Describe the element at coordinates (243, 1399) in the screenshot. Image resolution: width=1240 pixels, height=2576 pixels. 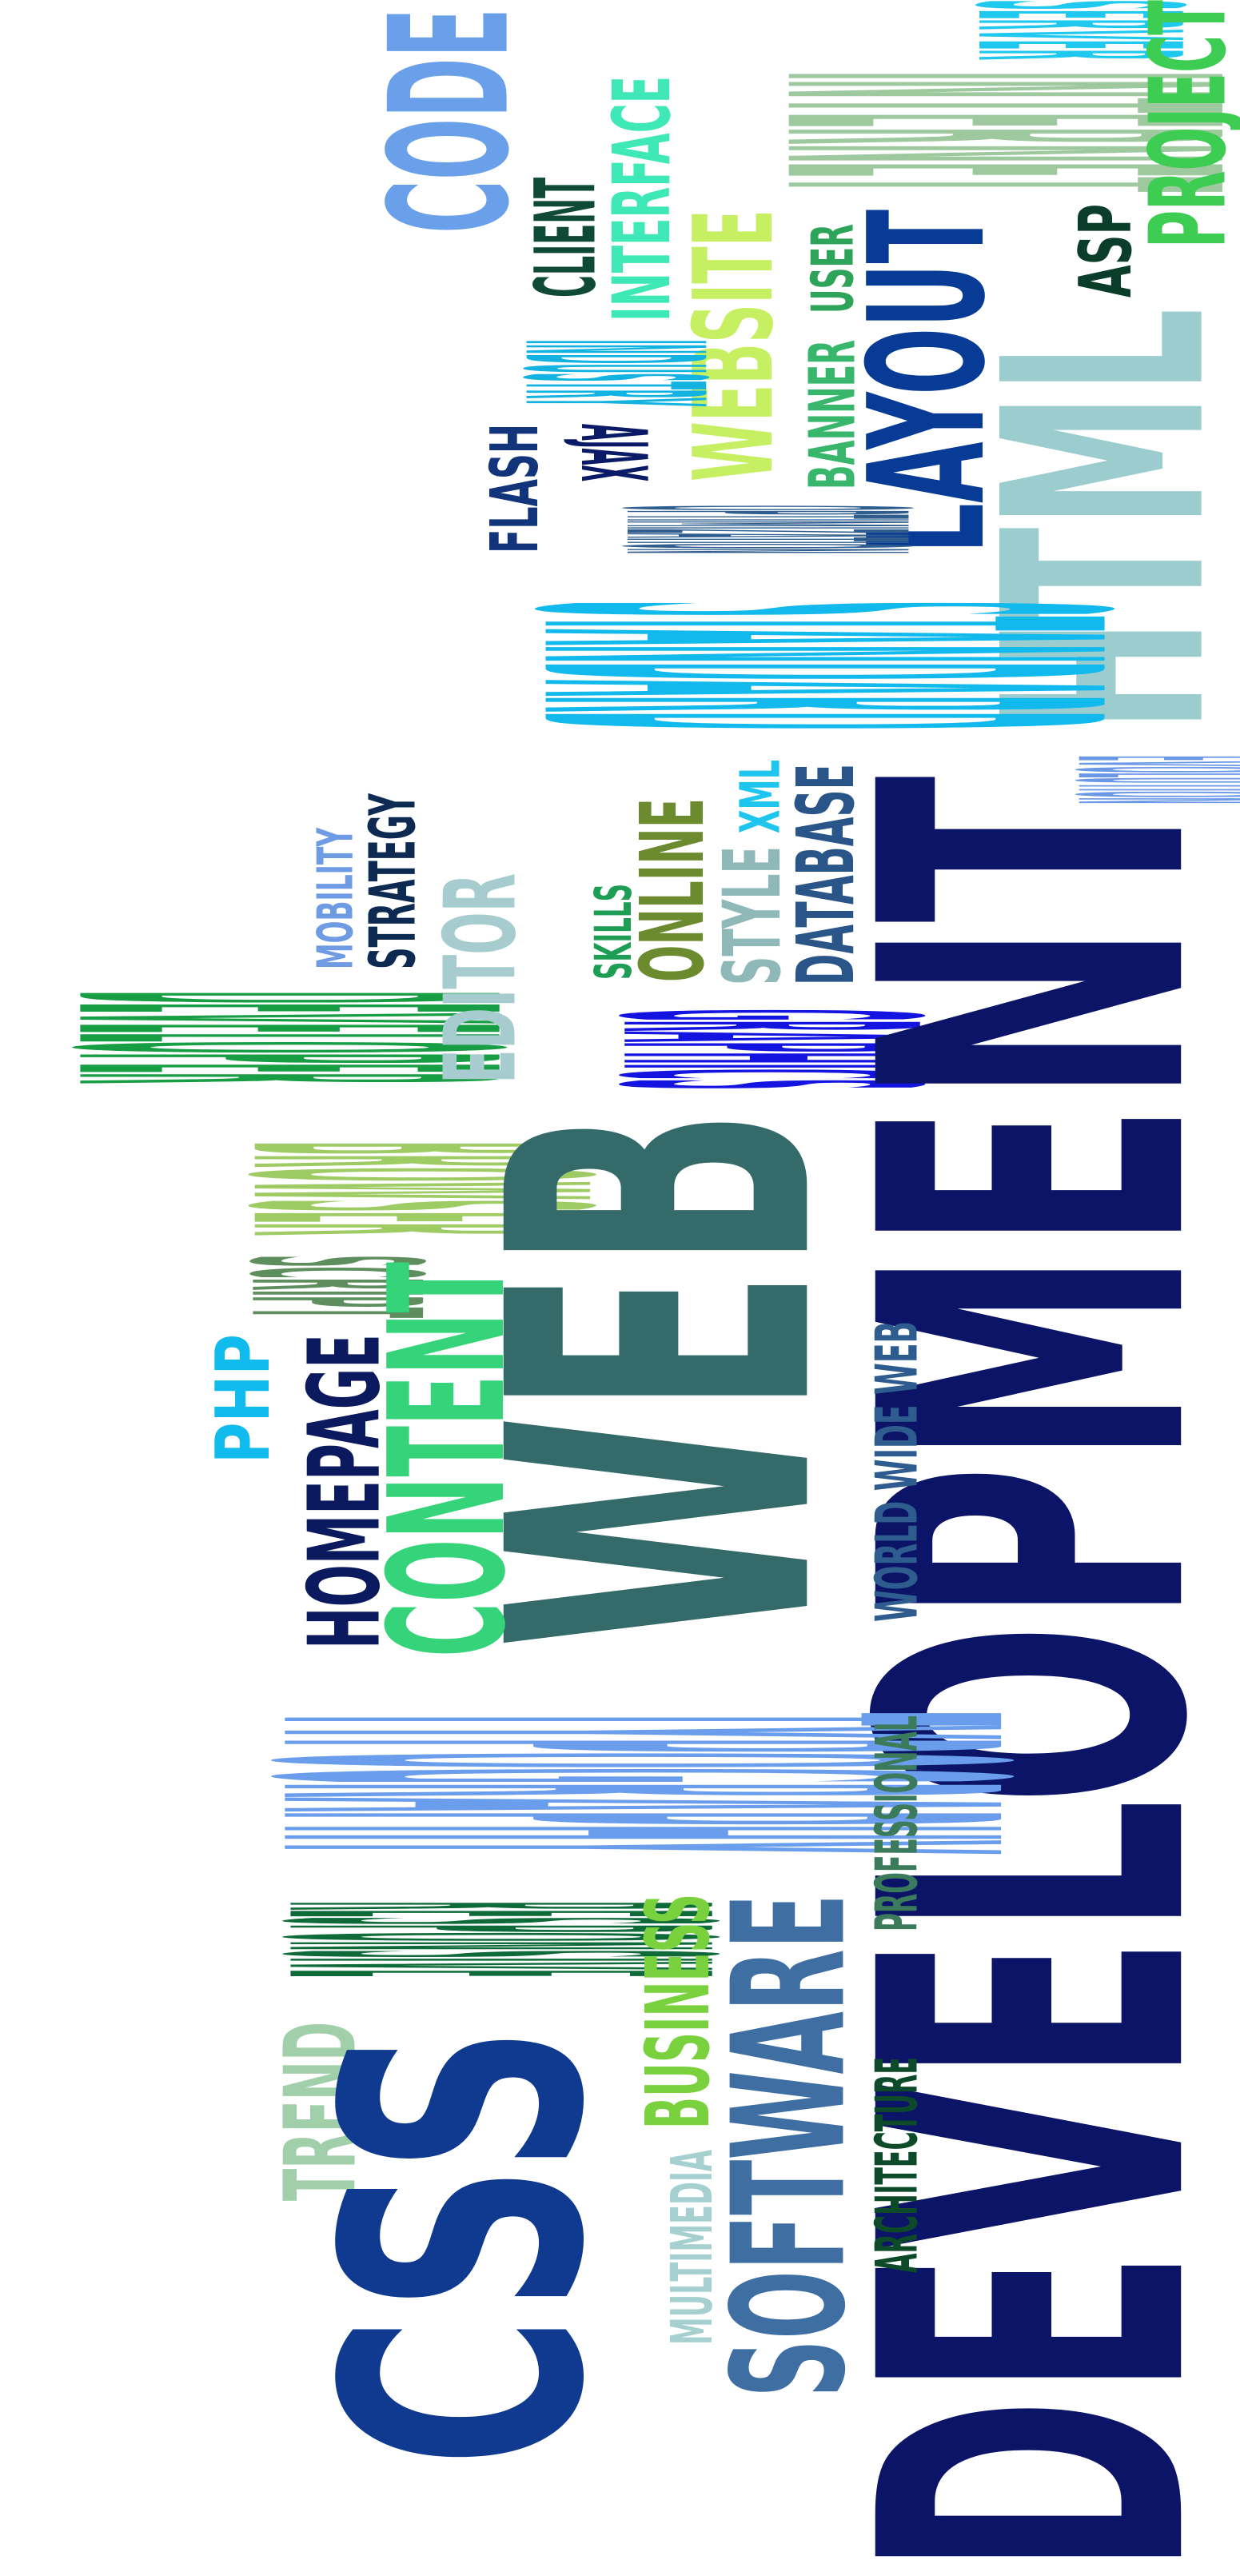
I see `word-php: PHP` at that location.